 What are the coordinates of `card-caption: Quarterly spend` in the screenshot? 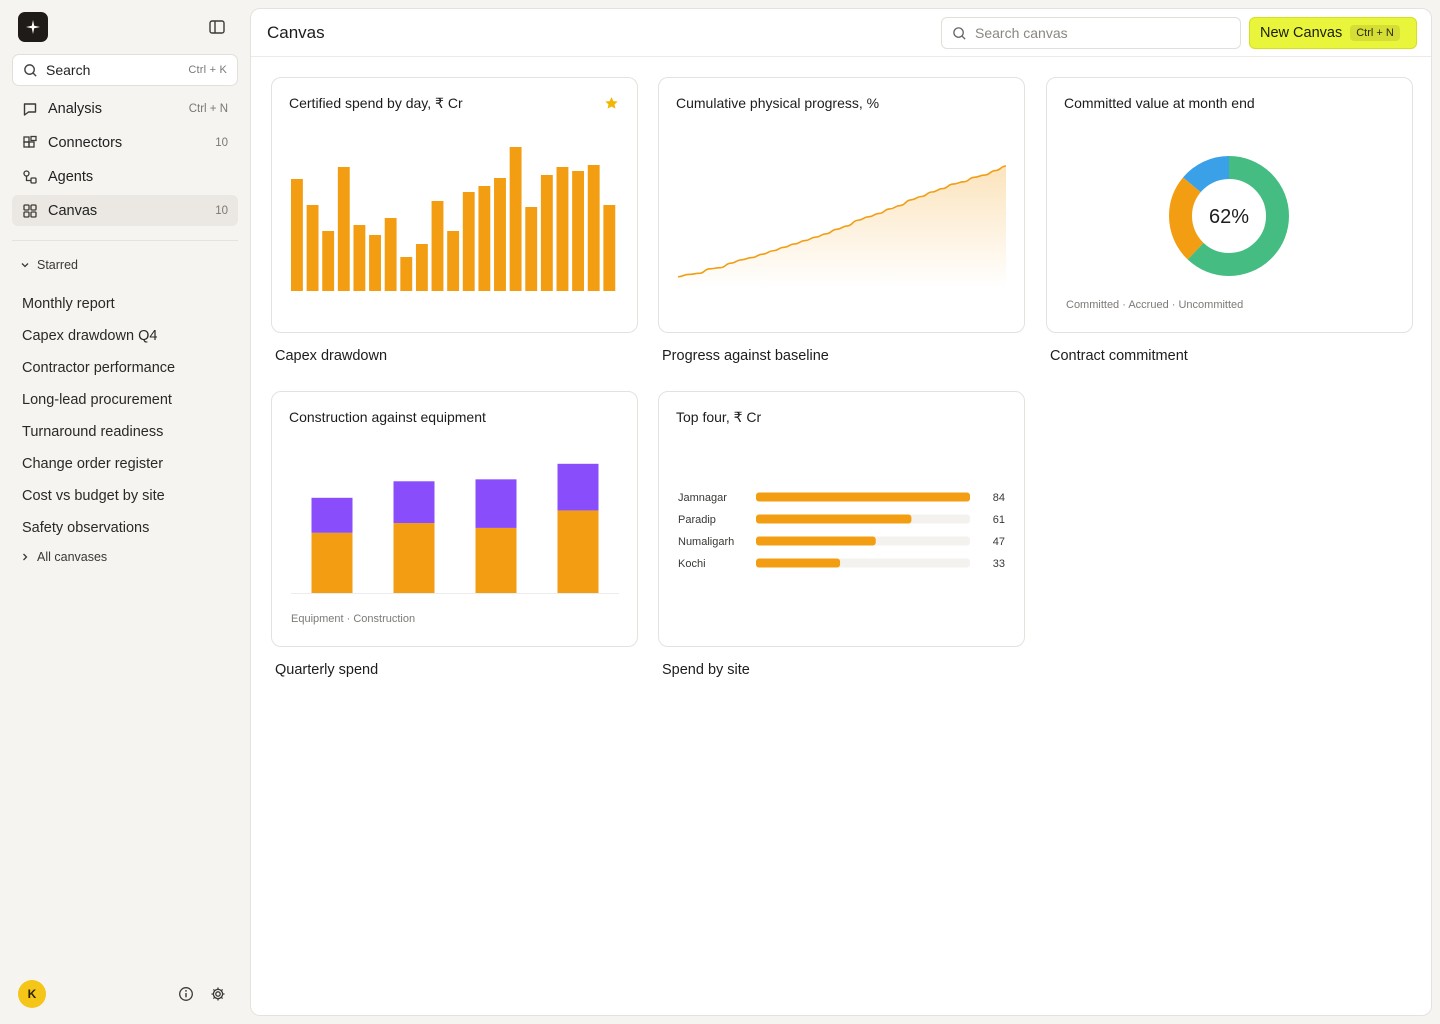 It's located at (327, 670).